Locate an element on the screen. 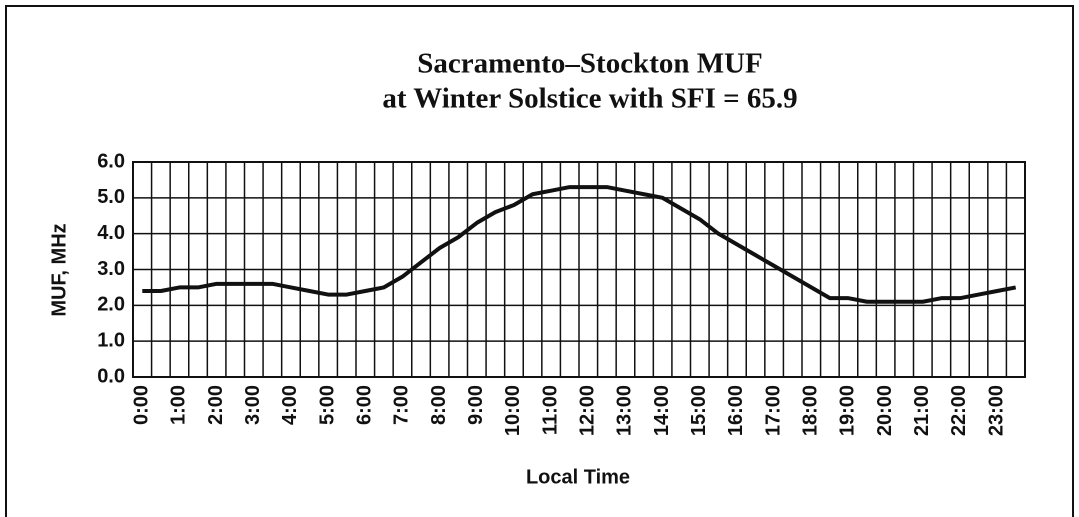 The width and height of the screenshot is (1079, 517). x-tick-label: 10:00 is located at coordinates (513, 410).